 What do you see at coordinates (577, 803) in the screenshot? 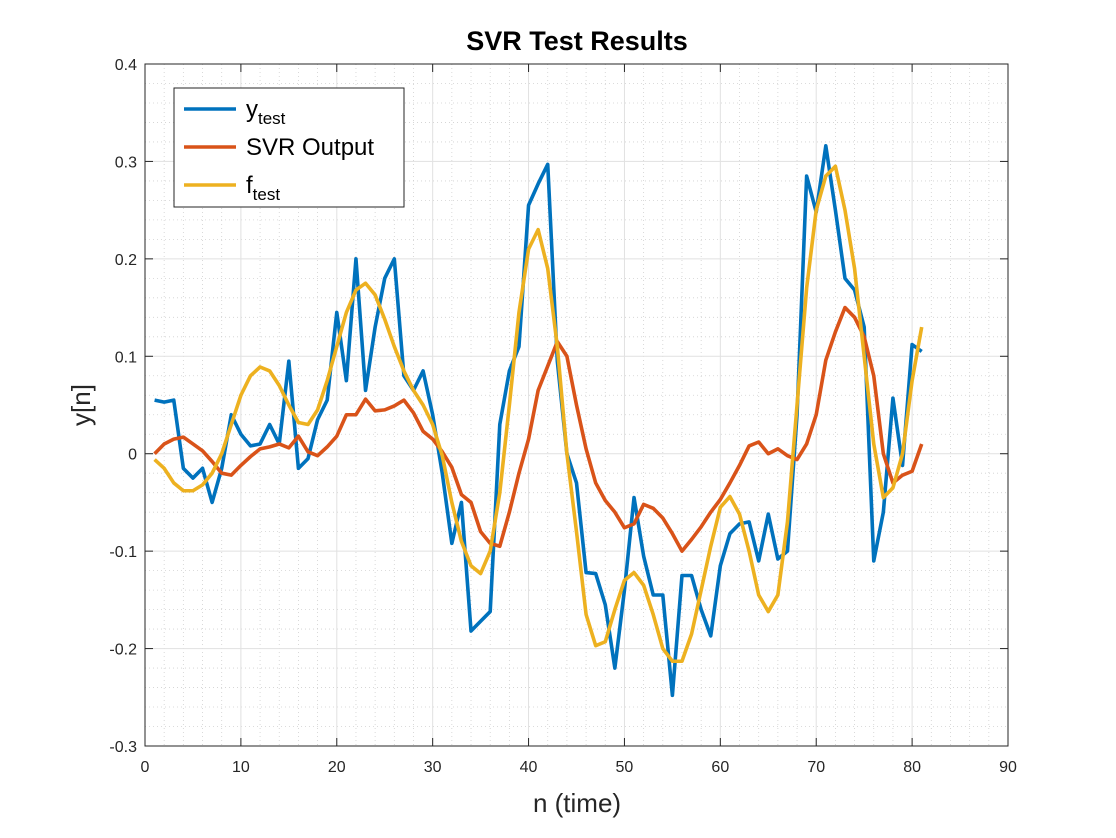
I see `x-axis-label: n (time)` at bounding box center [577, 803].